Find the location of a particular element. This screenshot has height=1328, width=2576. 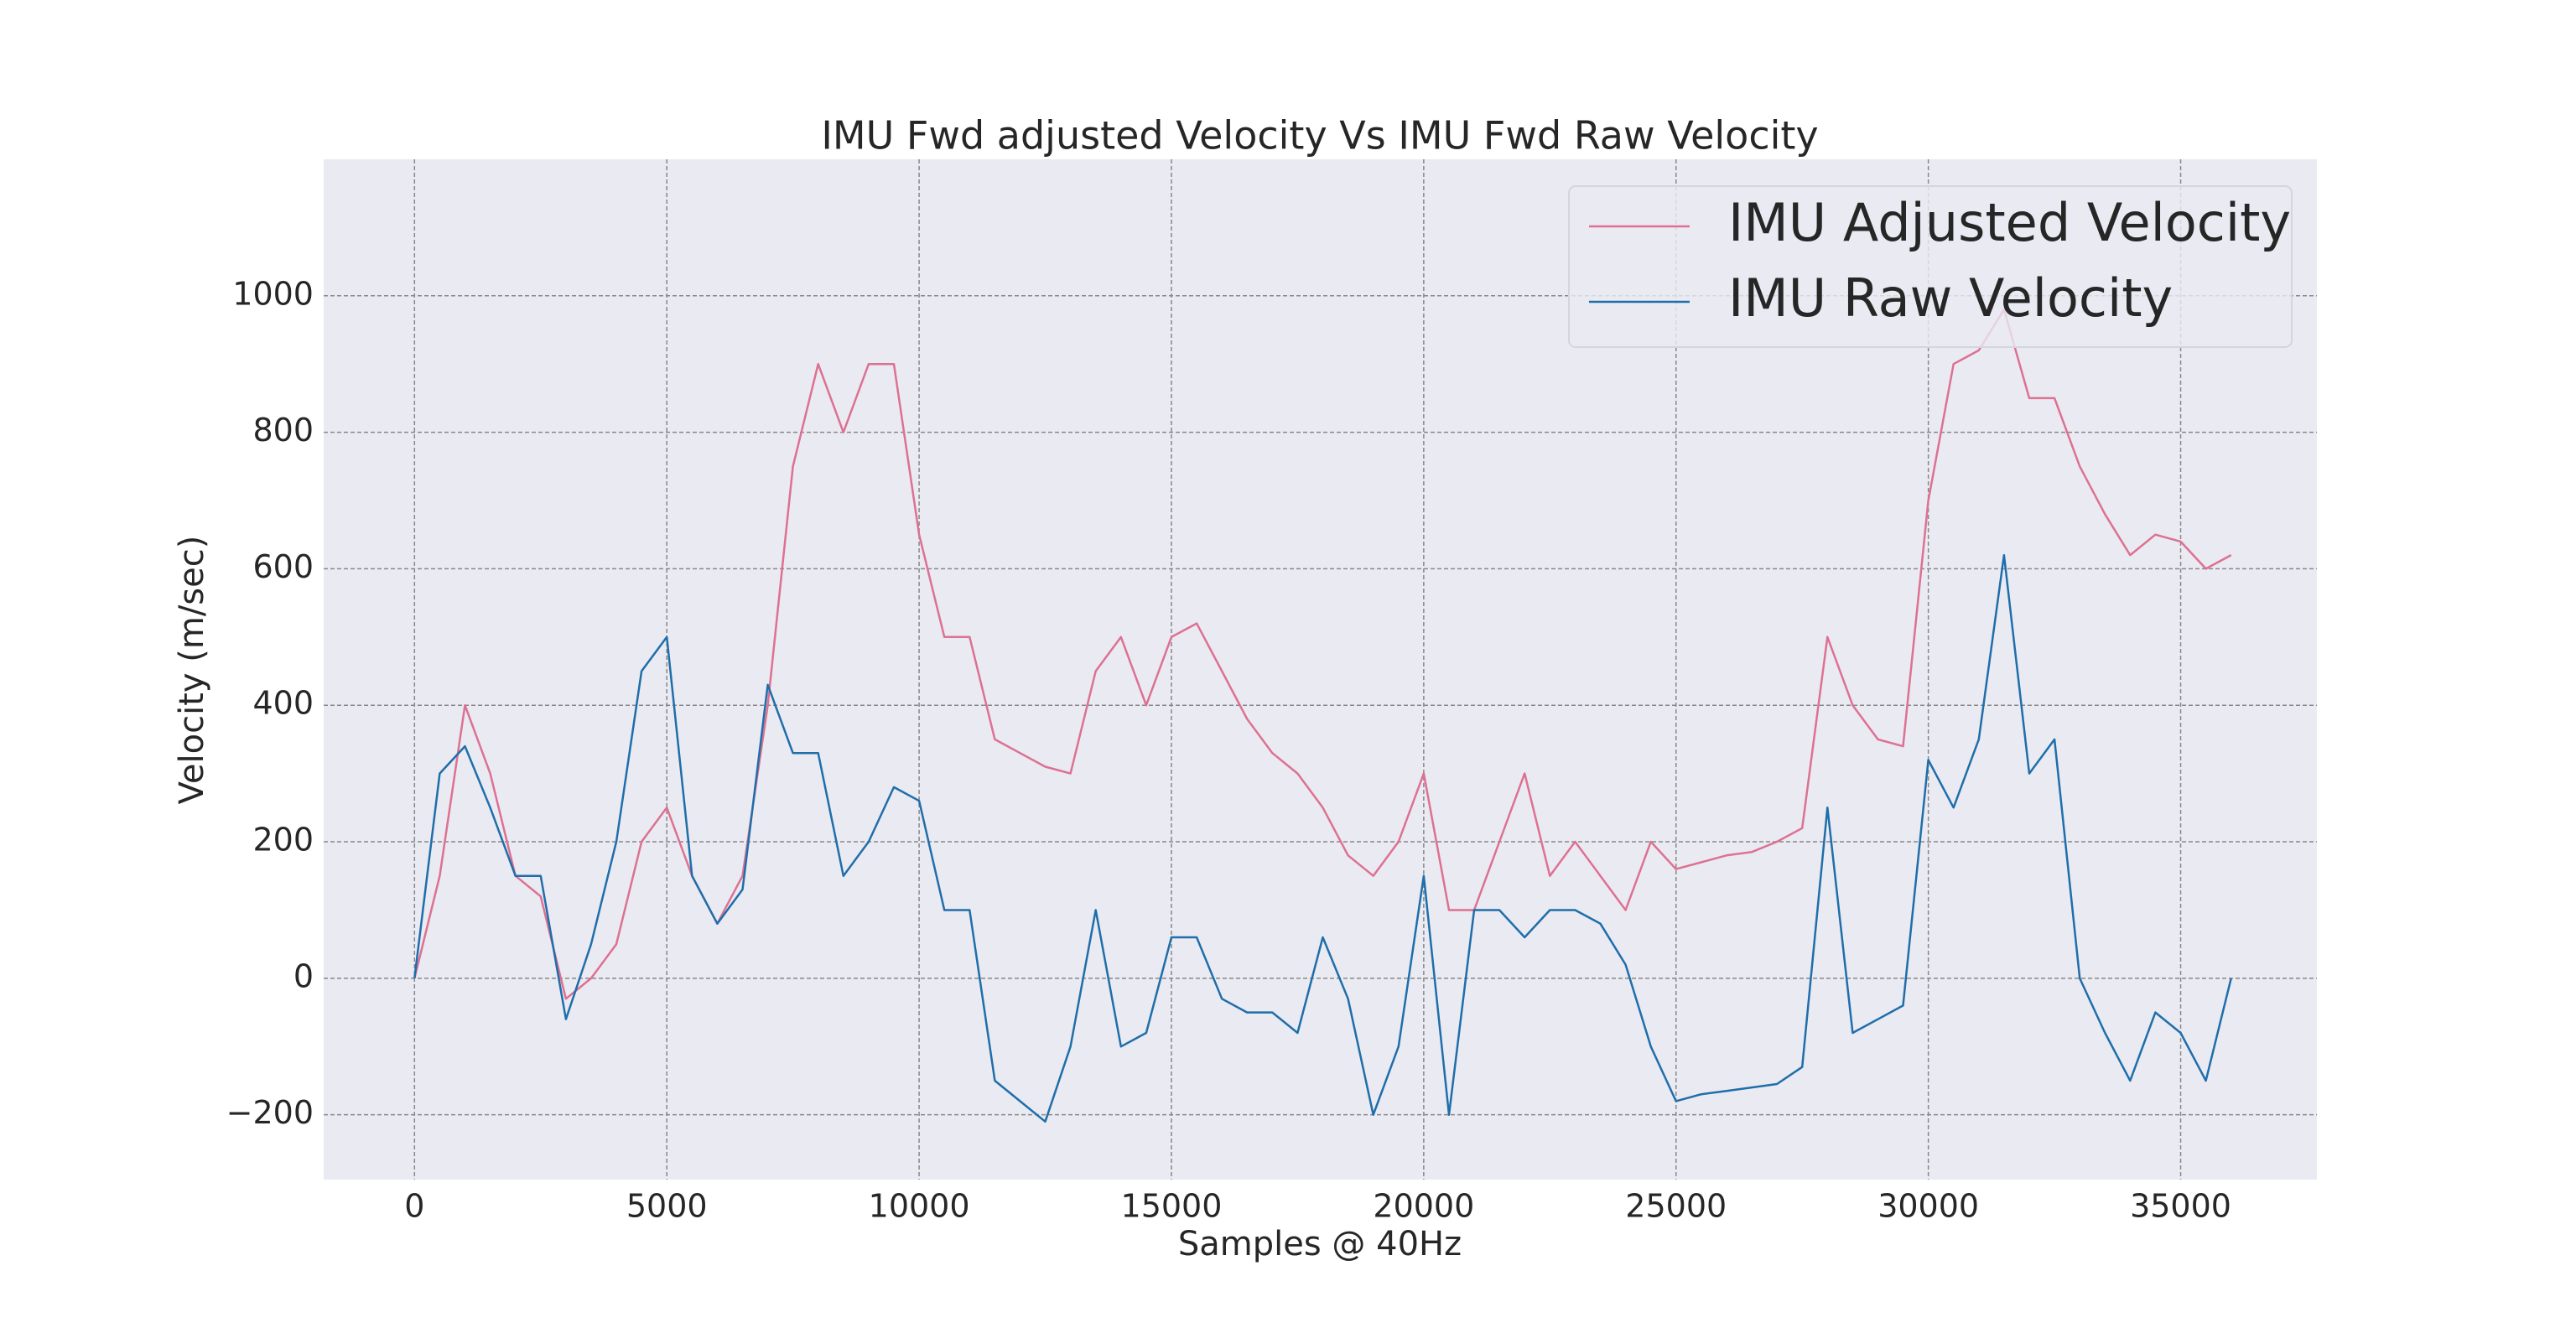

y-tick-label: 1000 is located at coordinates (273, 293).